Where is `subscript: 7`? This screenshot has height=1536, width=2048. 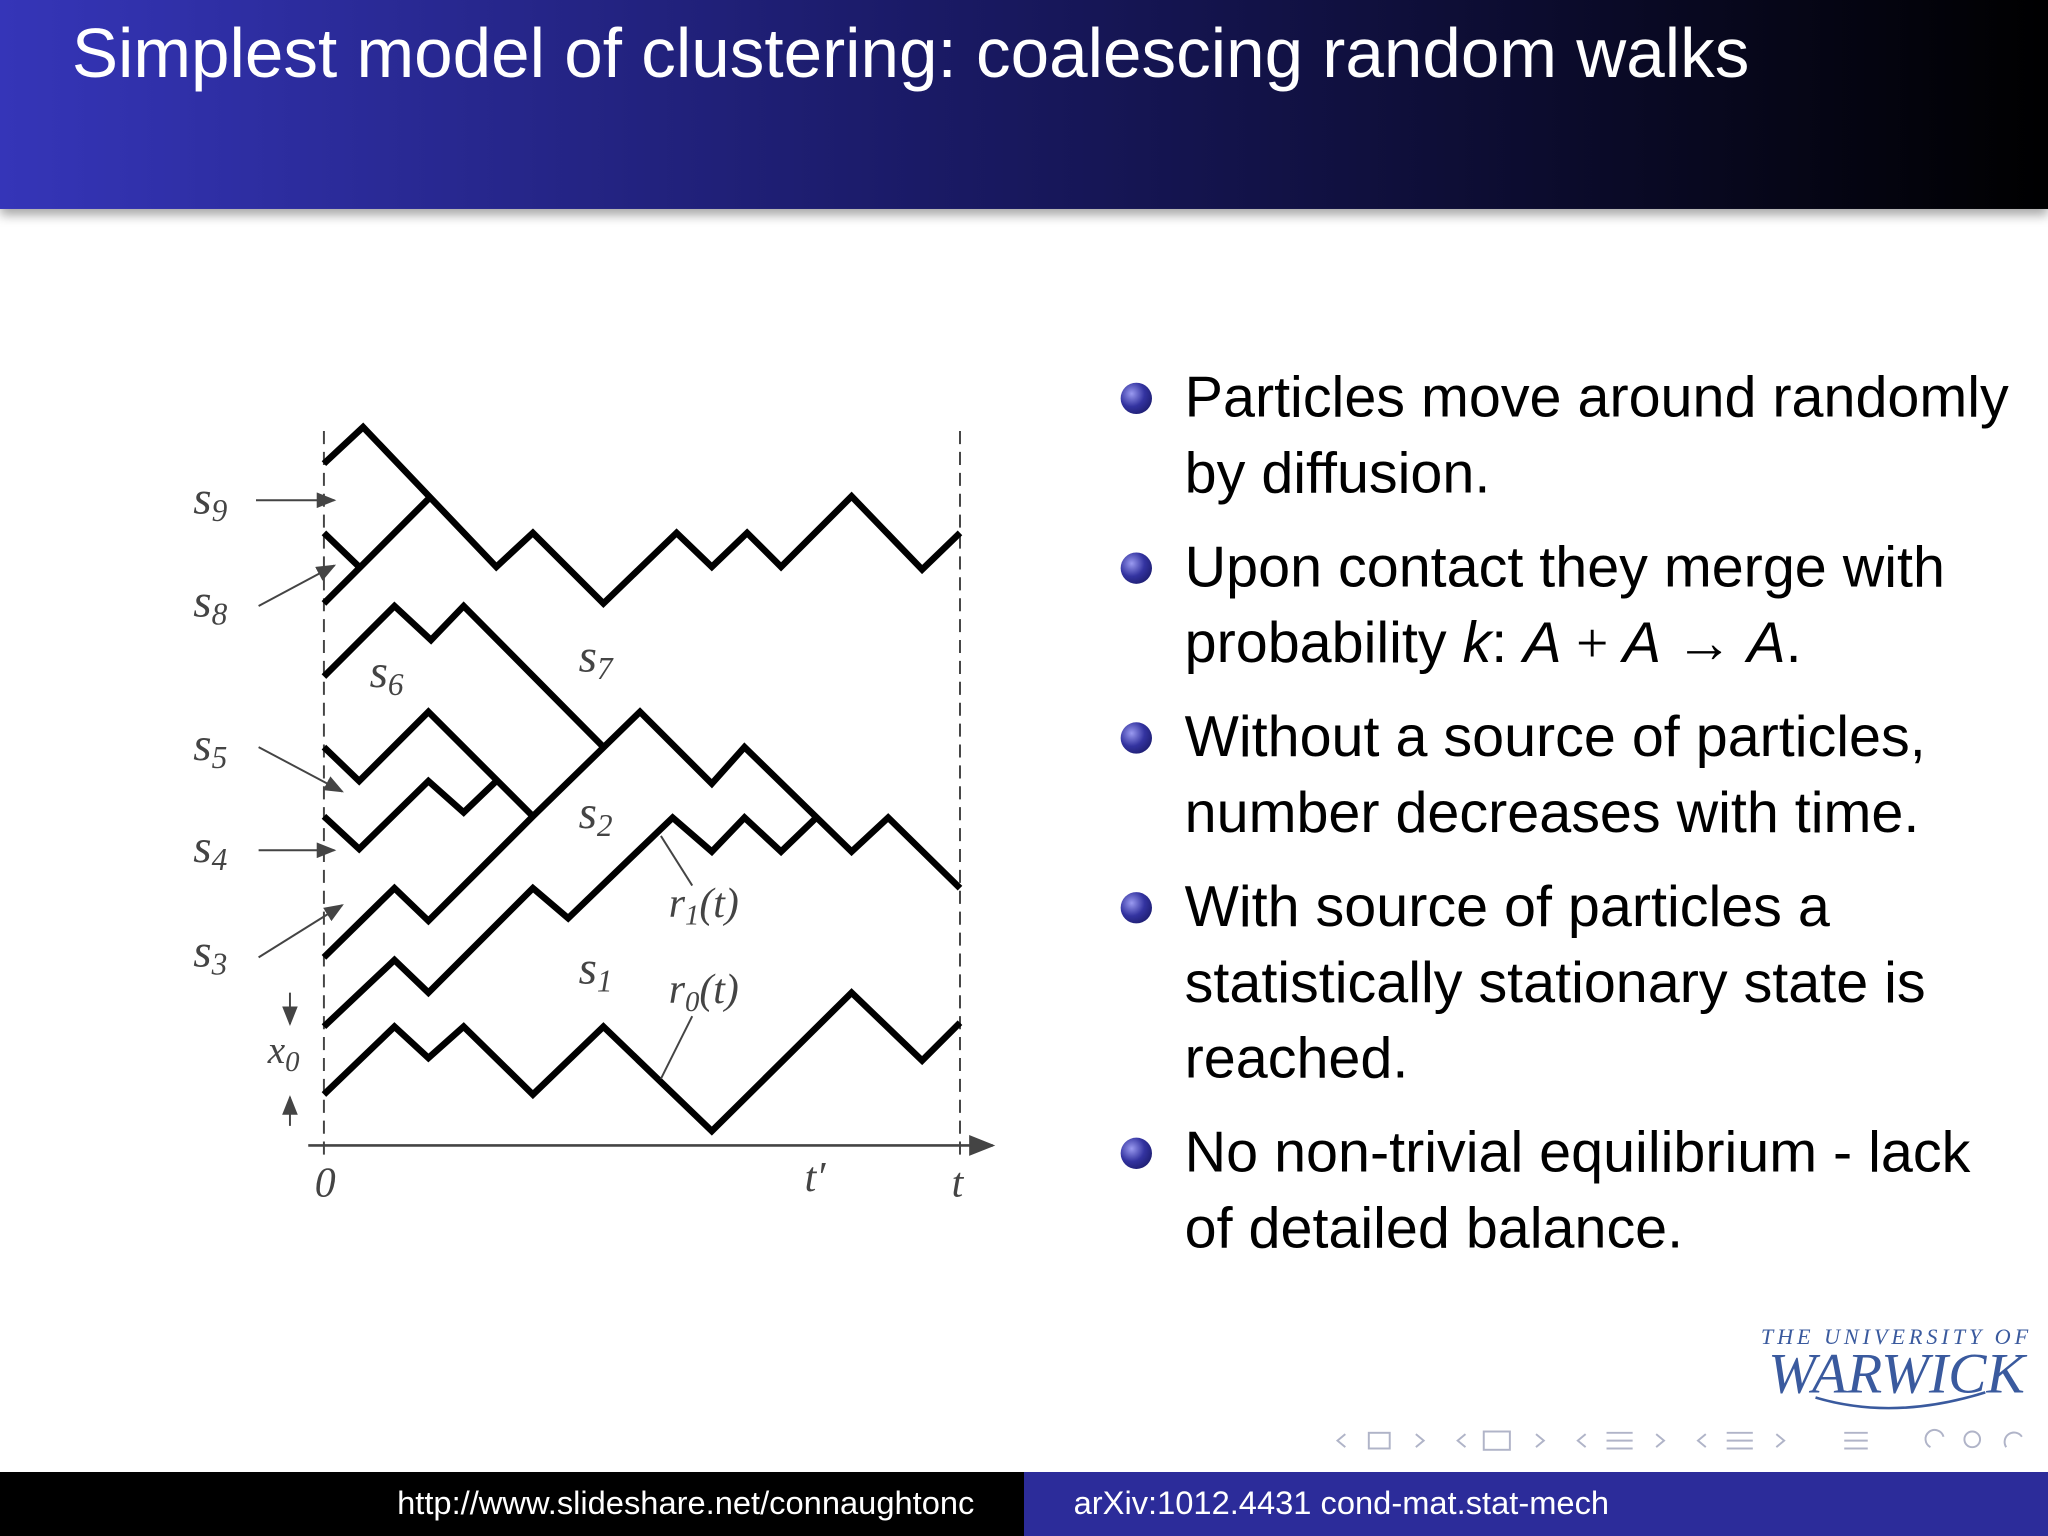
subscript: 7 is located at coordinates (605, 668).